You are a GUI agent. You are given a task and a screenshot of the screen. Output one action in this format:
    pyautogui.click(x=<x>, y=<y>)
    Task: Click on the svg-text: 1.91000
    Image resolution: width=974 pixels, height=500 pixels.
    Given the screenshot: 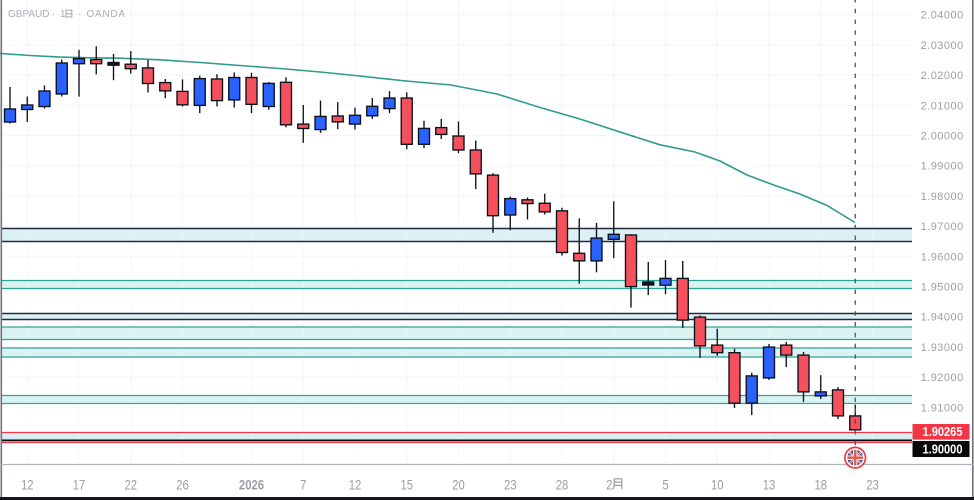 What is the action you would take?
    pyautogui.click(x=942, y=408)
    